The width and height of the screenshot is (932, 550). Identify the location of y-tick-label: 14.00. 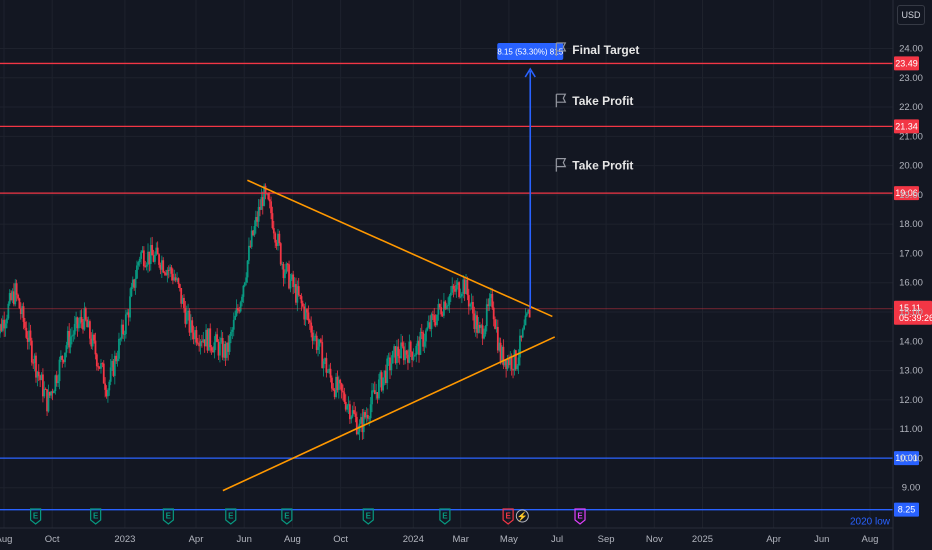
(911, 341).